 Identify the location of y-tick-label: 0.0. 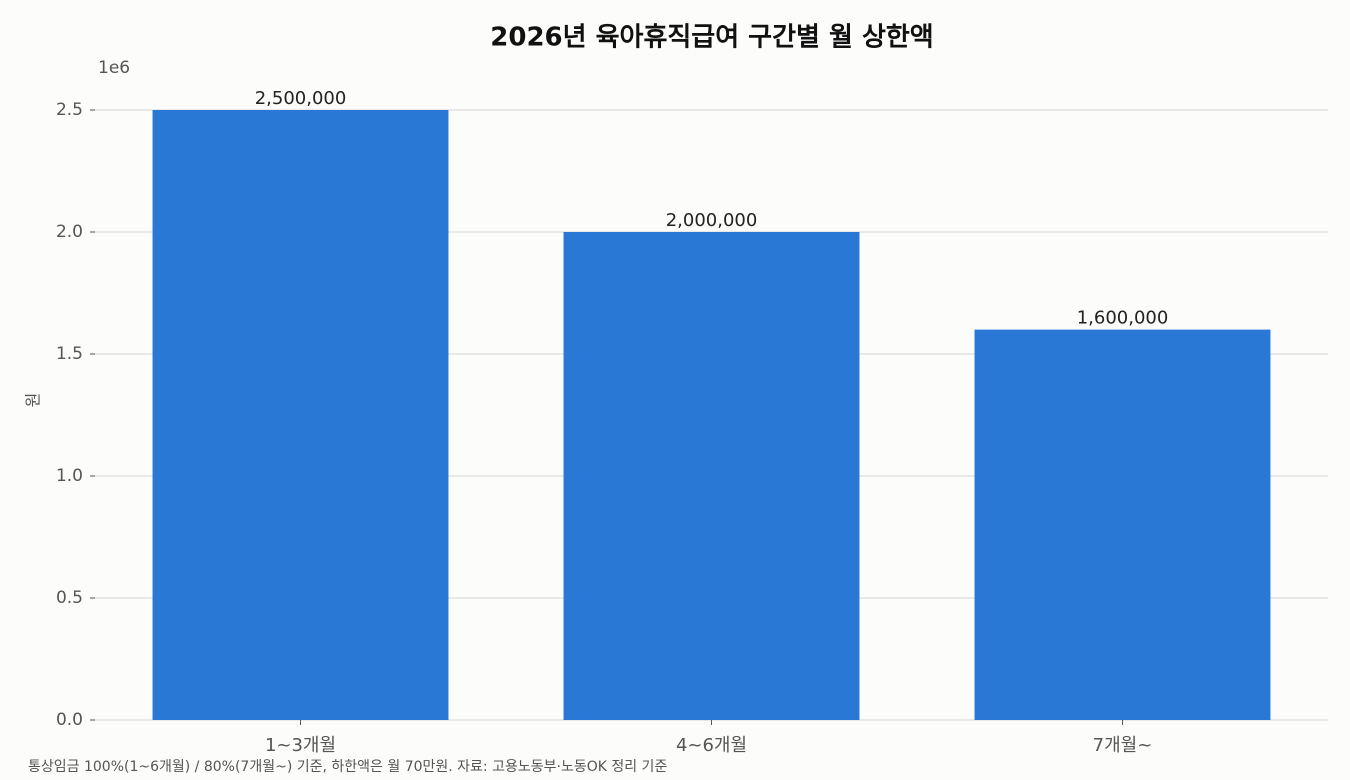
(69, 720).